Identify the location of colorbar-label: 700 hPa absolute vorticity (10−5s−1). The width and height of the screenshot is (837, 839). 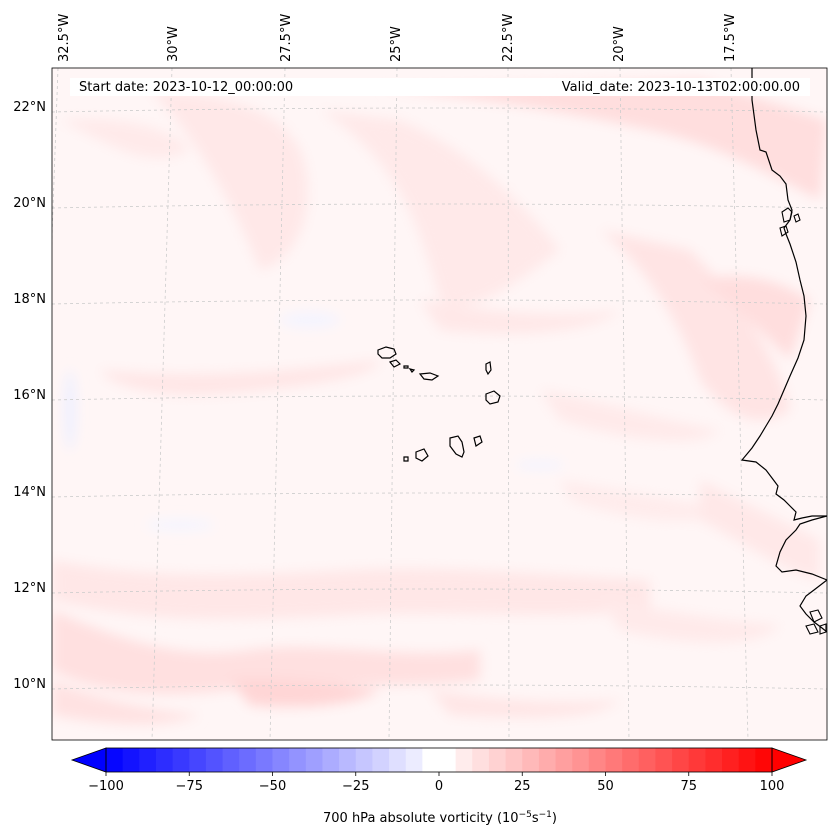
(440, 818).